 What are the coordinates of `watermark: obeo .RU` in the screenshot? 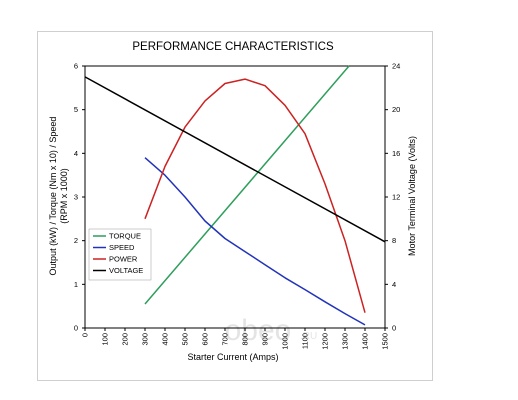 It's located at (271, 330).